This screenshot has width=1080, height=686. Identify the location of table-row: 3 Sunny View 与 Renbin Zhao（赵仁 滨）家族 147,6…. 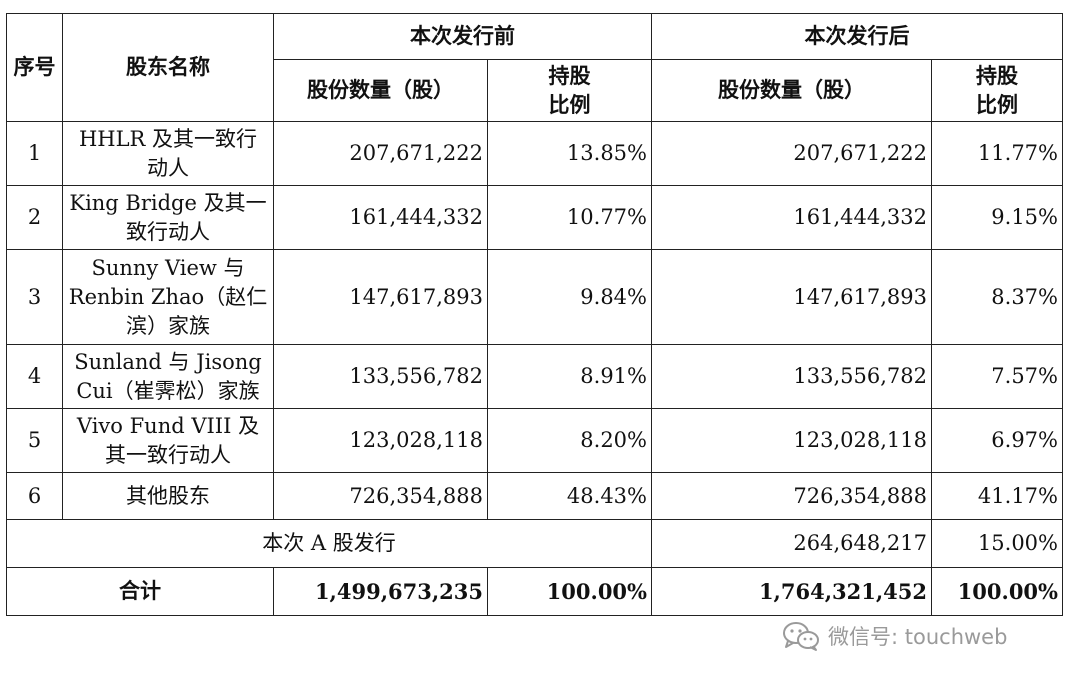
(534, 297).